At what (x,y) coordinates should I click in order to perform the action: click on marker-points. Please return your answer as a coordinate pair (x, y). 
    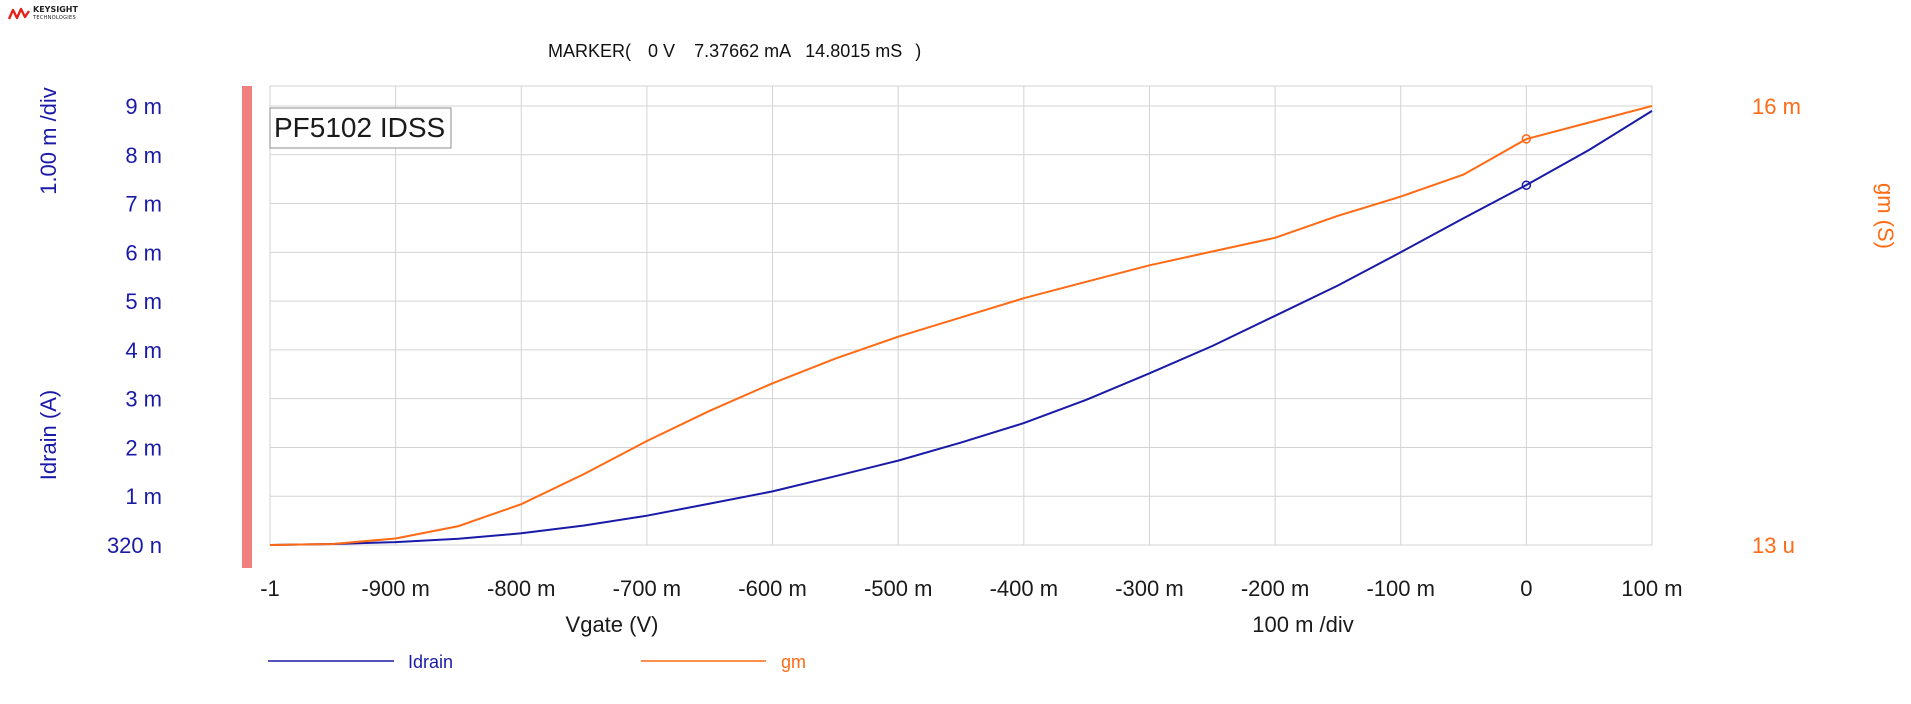
    Looking at the image, I should click on (1526, 162).